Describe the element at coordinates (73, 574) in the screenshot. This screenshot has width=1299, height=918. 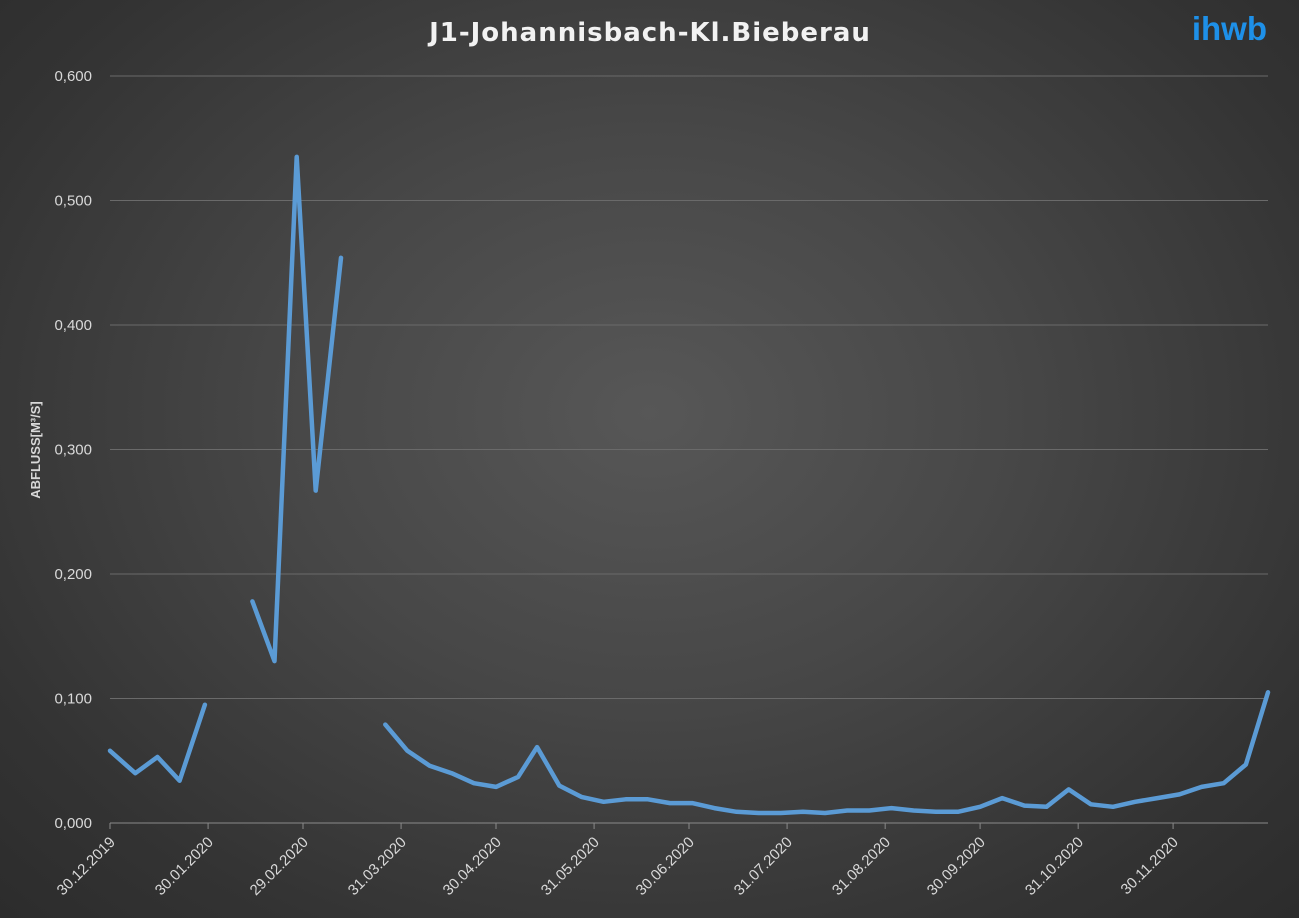
I see `y-tick-label: 0,200` at that location.